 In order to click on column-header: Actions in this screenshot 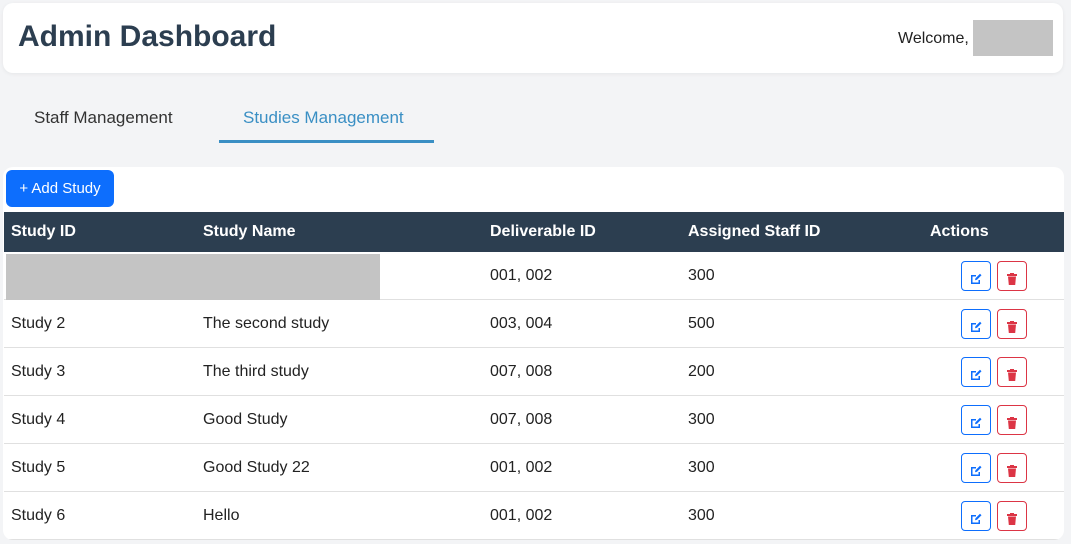, I will do `click(993, 232)`.